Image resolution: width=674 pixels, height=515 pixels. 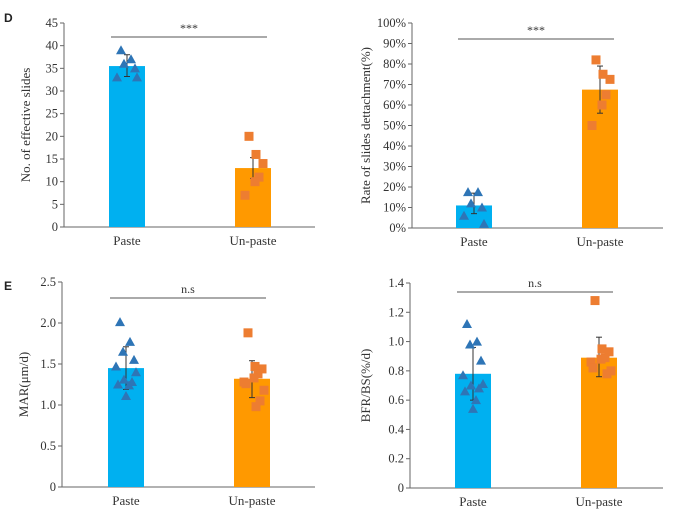 What do you see at coordinates (48, 364) in the screenshot?
I see `y-tick-label: 1.5` at bounding box center [48, 364].